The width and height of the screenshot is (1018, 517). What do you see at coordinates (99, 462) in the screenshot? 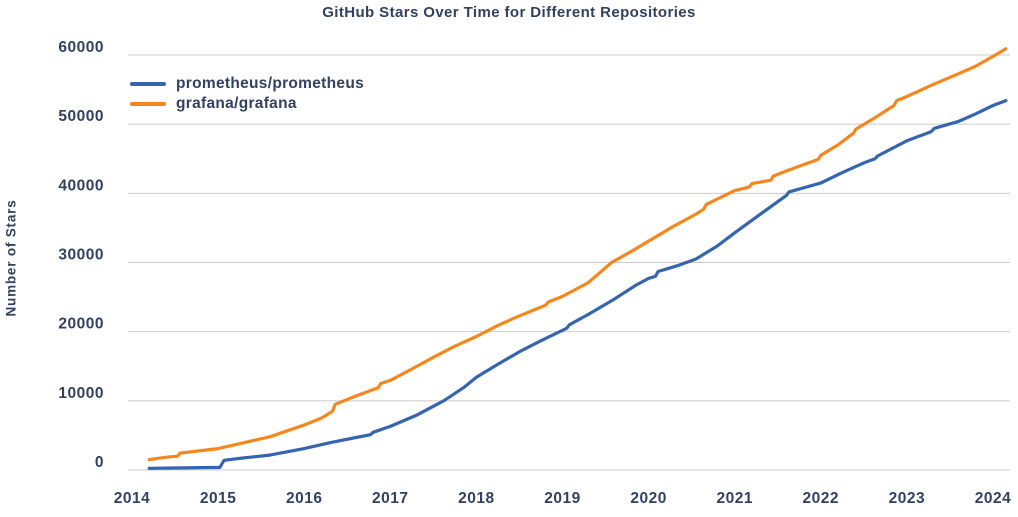
I see `y-tick-label: 0` at bounding box center [99, 462].